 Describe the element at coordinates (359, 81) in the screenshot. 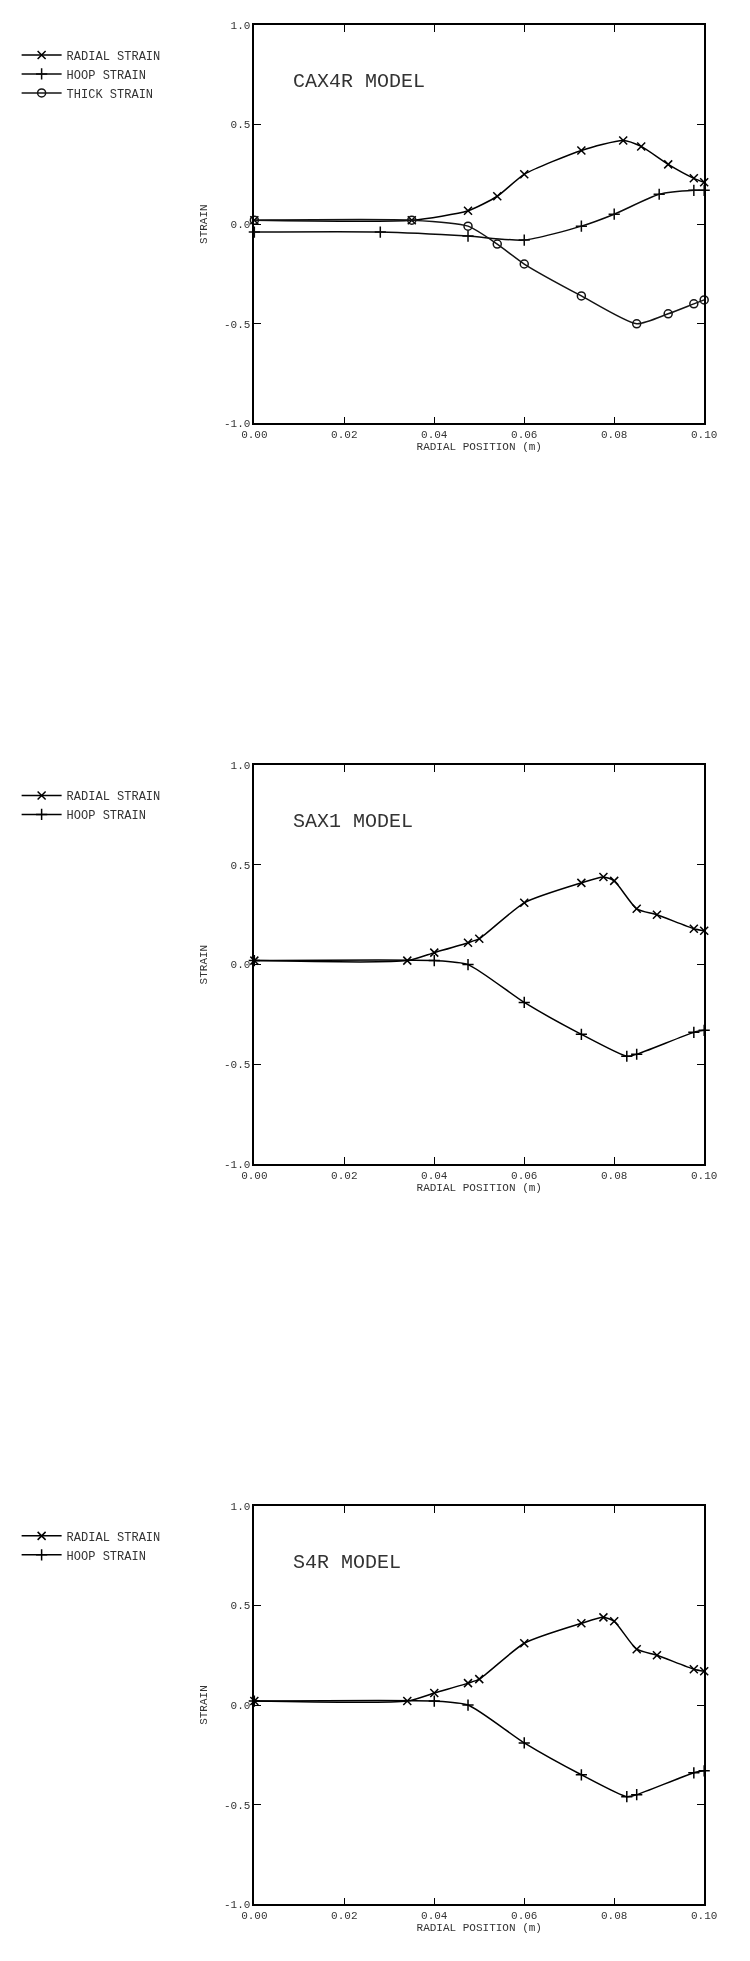

I see `text: CAX4R MODEL` at that location.